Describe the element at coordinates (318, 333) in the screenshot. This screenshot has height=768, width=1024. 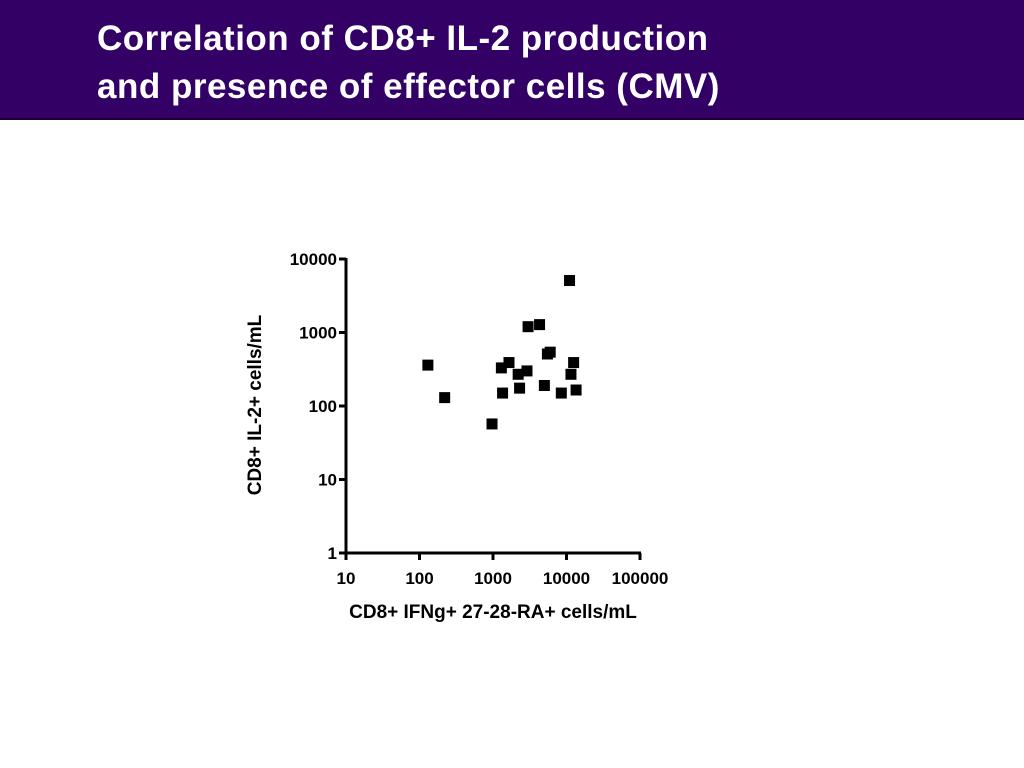
I see `y-tick-label: 1000` at that location.